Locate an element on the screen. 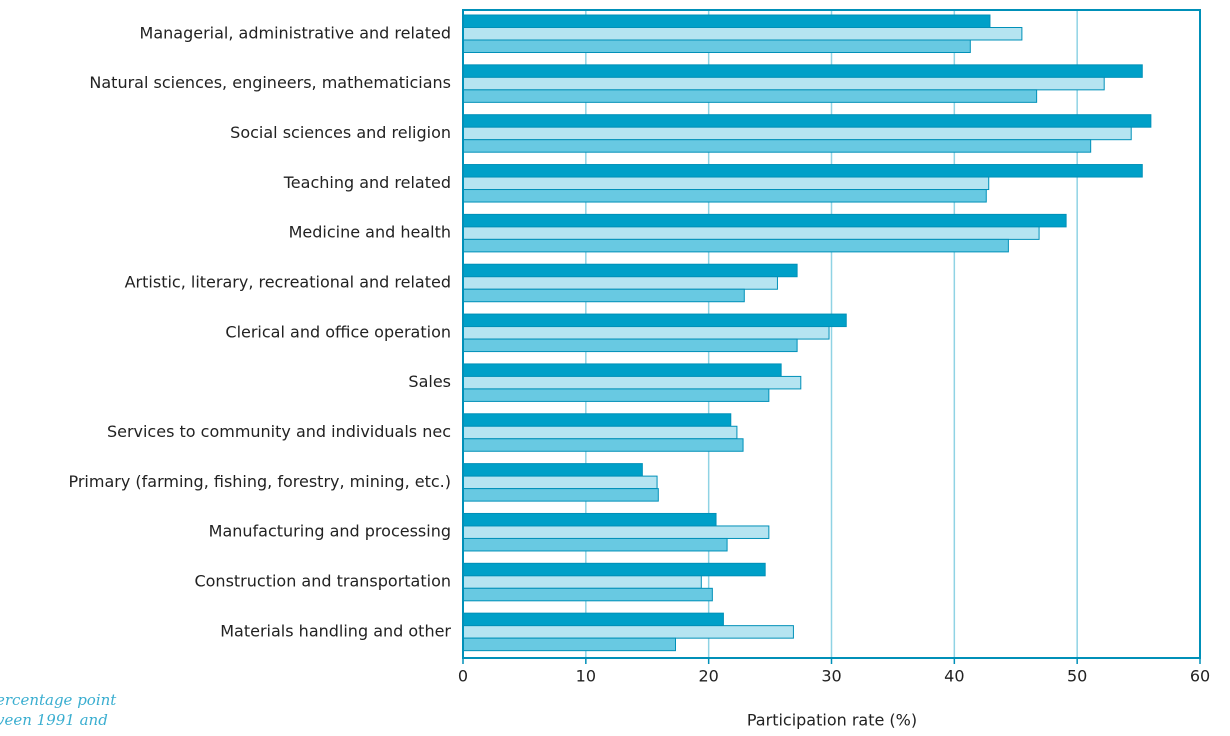 Image resolution: width=1230 pixels, height=736 pixels. x-tick-label: 40 is located at coordinates (954, 676).